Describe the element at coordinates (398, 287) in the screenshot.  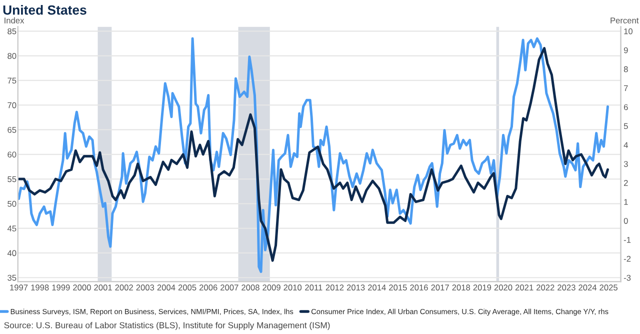
I see `x-tick-label: 2015` at that location.